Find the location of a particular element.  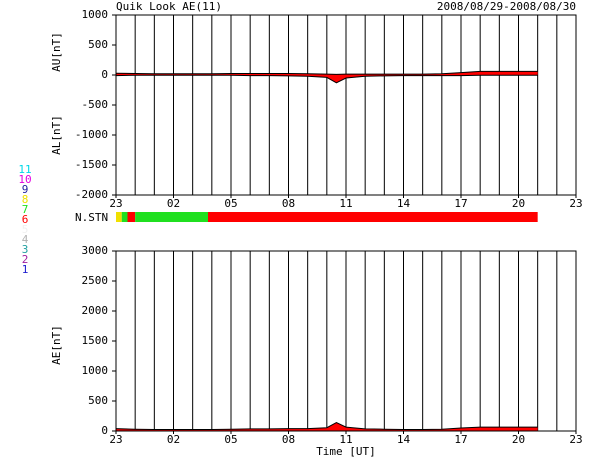

y-axis-title: AE[nT] is located at coordinates (56, 345).